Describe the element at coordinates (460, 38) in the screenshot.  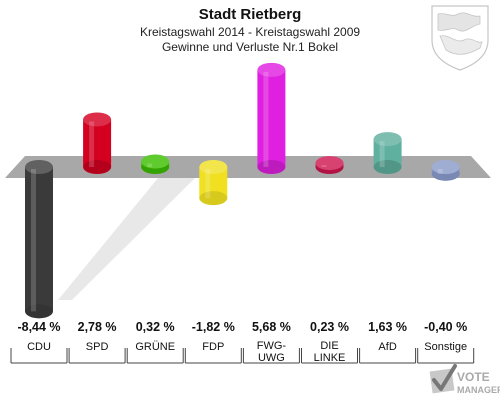
I see `coat-of-arms-icon` at that location.